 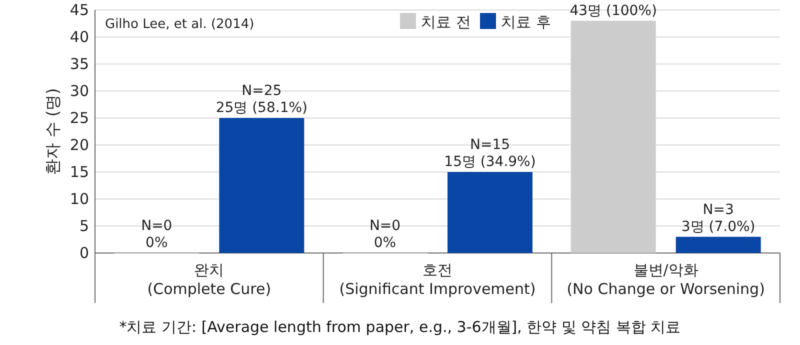 I want to click on data-label: N=25 25명 (58.1%), so click(x=262, y=99).